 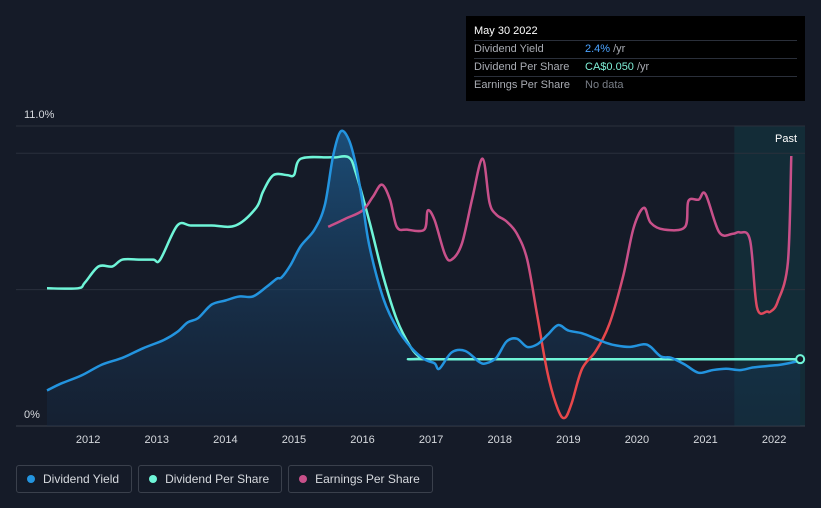 What do you see at coordinates (705, 440) in the screenshot?
I see `x-tick-label: 2021` at bounding box center [705, 440].